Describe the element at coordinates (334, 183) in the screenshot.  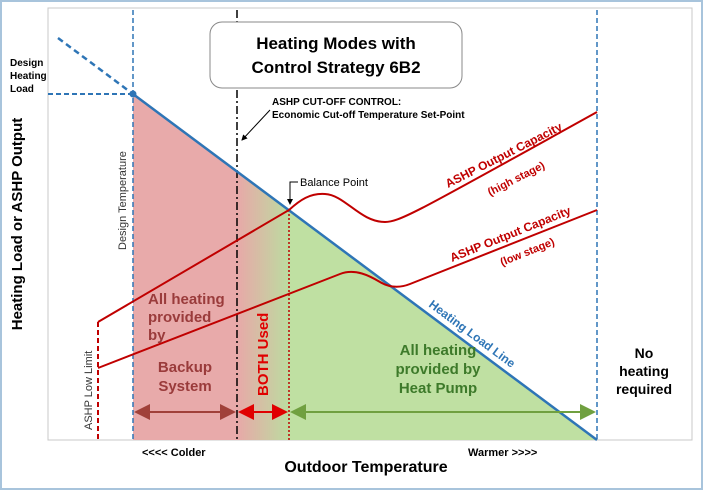
I see `balance-label: Balance Point` at that location.